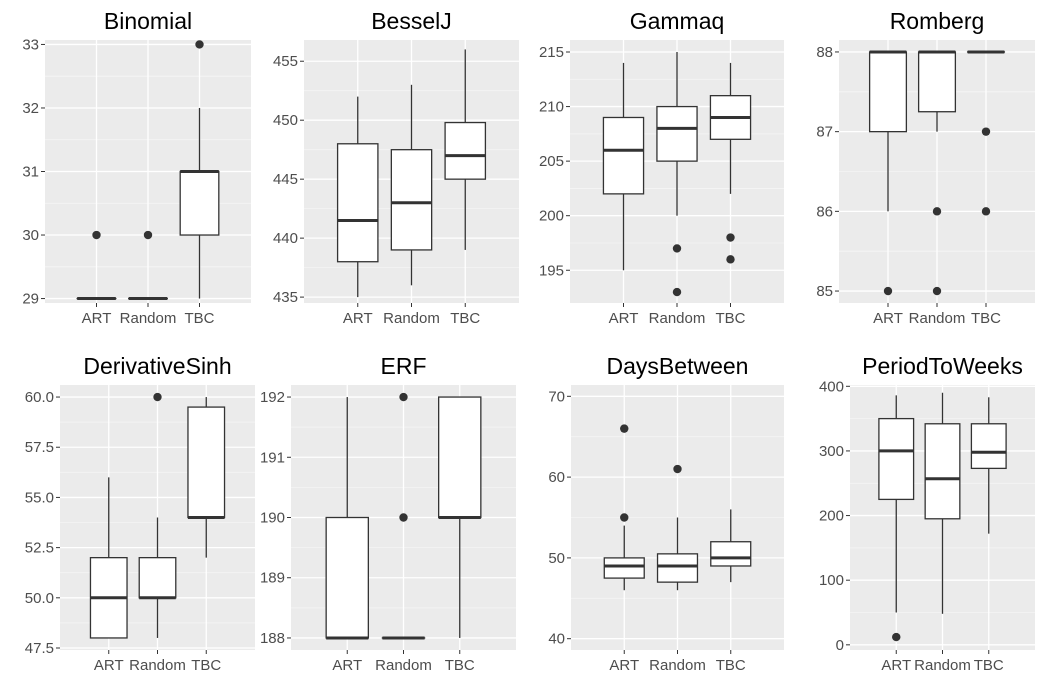 This screenshot has height=677, width=1042. I want to click on y-tick-label: 70, so click(556, 396).